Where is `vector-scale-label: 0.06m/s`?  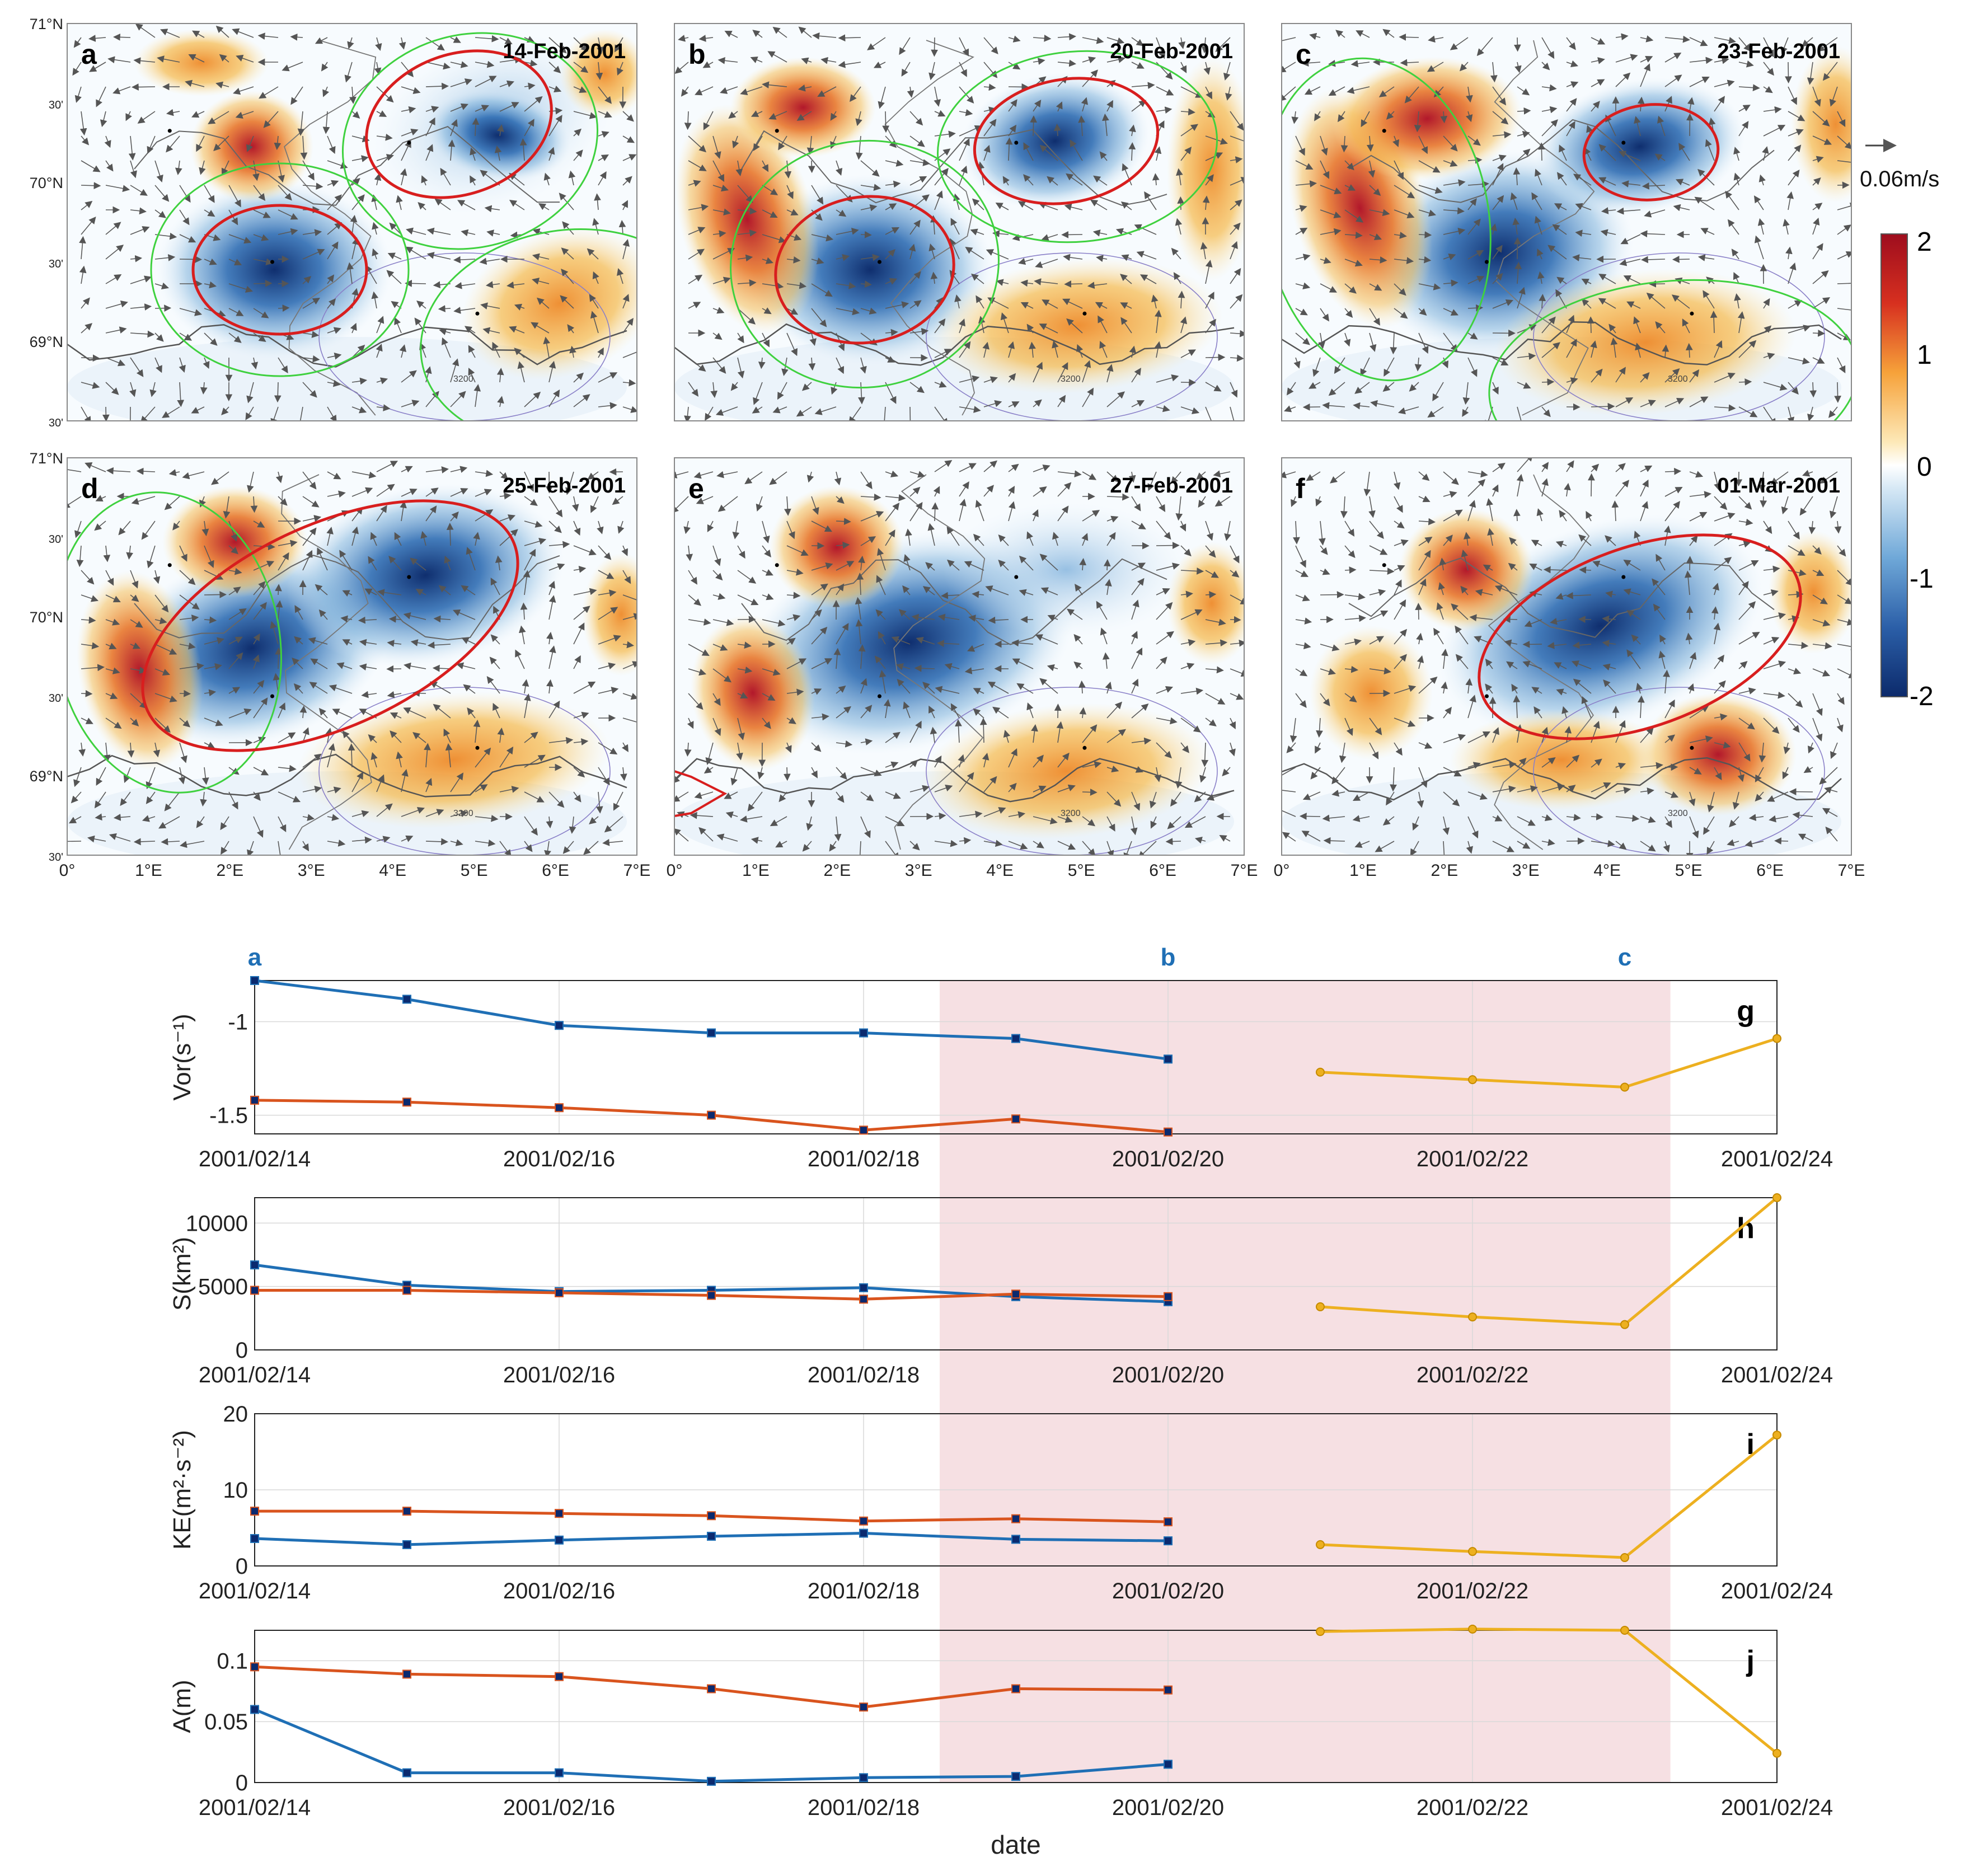
vector-scale-label: 0.06m/s is located at coordinates (1899, 179).